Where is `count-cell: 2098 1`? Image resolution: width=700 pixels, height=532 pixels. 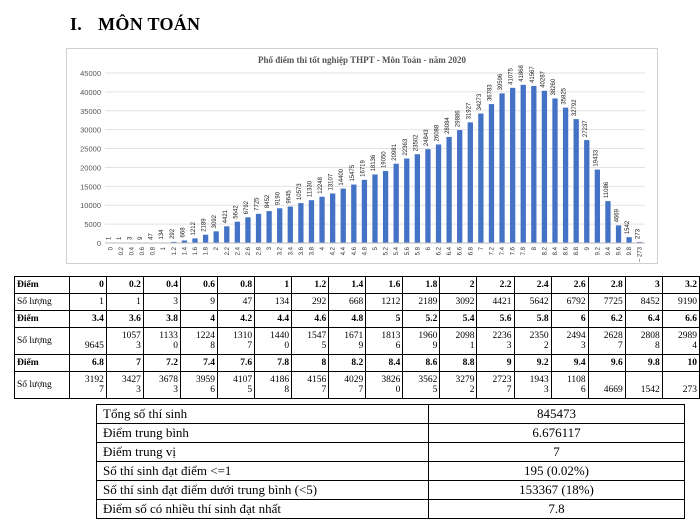
count-cell: 2098 1 is located at coordinates (458, 341).